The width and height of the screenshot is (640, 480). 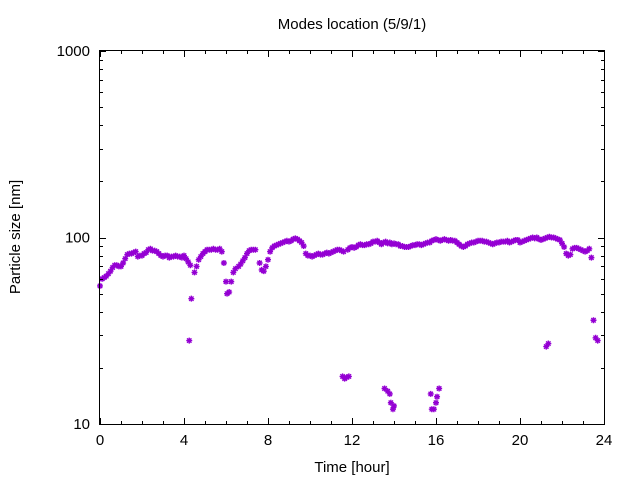 What do you see at coordinates (77, 238) in the screenshot?
I see `y-tick-label: 100` at bounding box center [77, 238].